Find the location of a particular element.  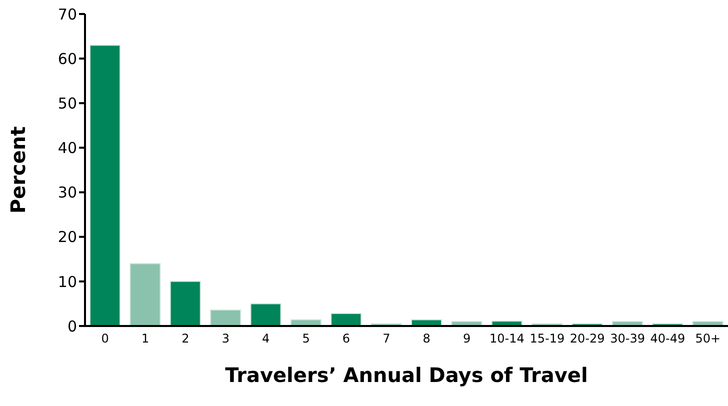

x-tick-label: 10-14 is located at coordinates (507, 339).